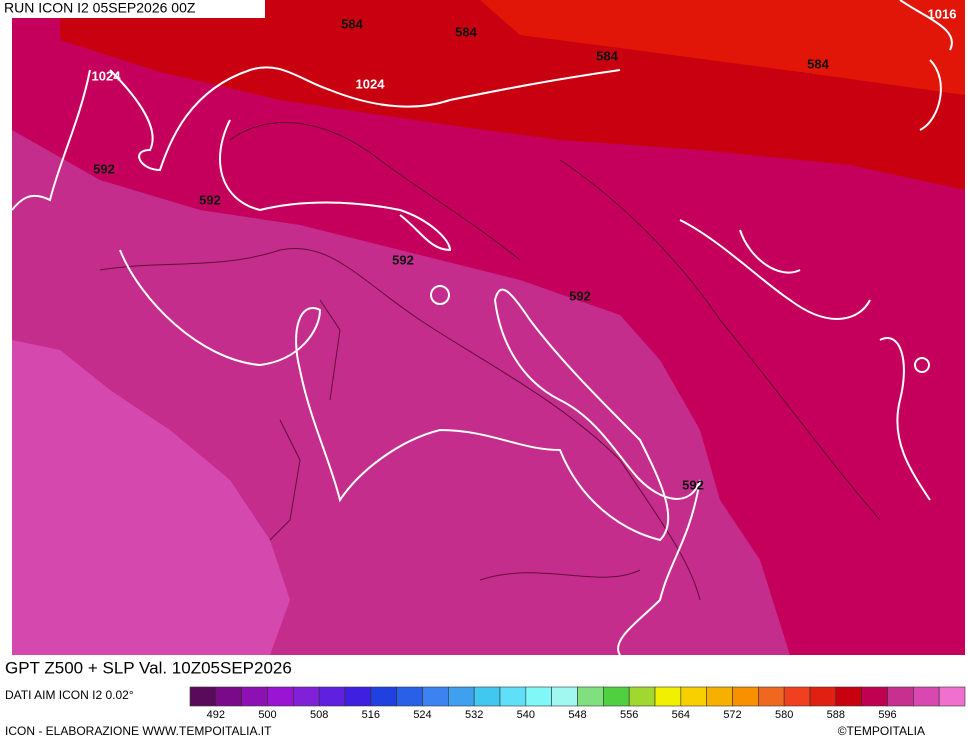 The image size is (968, 745). I want to click on scale-tick-label: 588, so click(836, 715).